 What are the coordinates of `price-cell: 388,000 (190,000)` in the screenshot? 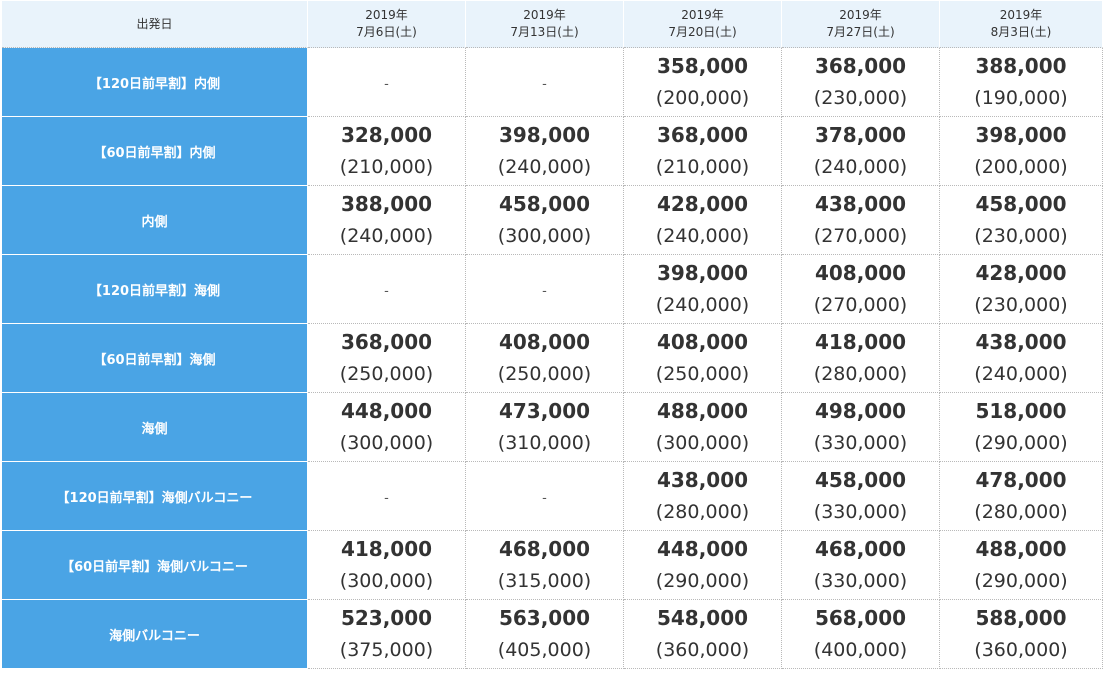 It's located at (1021, 82).